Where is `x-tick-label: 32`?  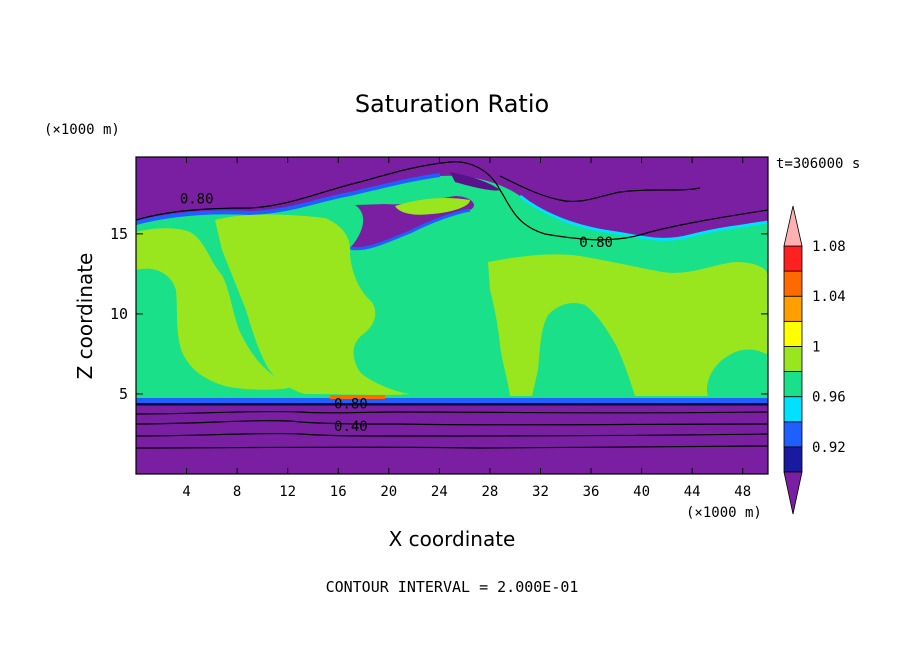 x-tick-label: 32 is located at coordinates (540, 492).